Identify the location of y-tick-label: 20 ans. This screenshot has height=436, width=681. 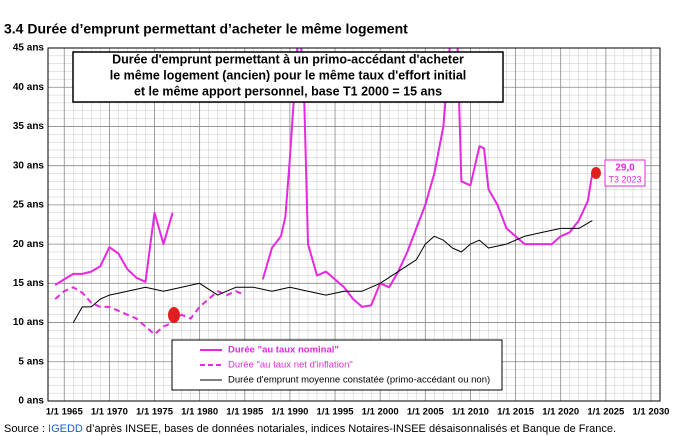
(29, 244).